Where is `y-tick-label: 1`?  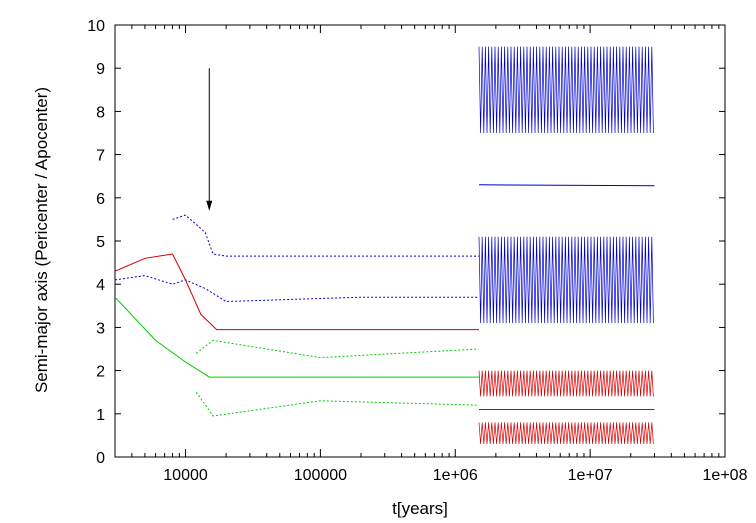
y-tick-label: 1 is located at coordinates (100, 415).